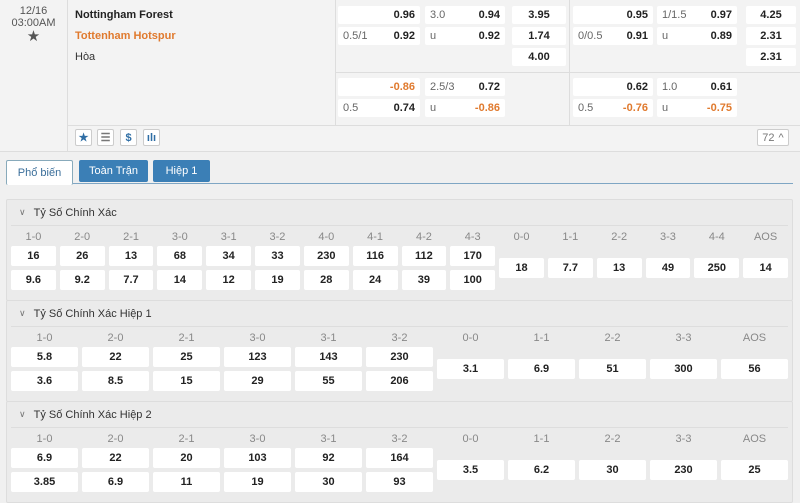 Image resolution: width=800 pixels, height=503 pixels. What do you see at coordinates (186, 458) in the screenshot?
I see `odds-button: 20` at bounding box center [186, 458].